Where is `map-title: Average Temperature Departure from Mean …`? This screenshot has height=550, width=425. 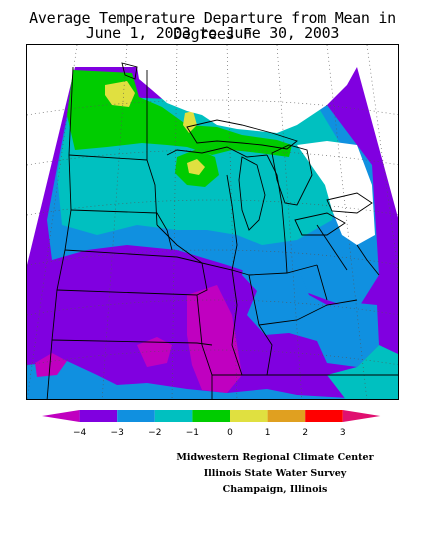 map-title: Average Temperature Departure from Mean … is located at coordinates (212, 26).